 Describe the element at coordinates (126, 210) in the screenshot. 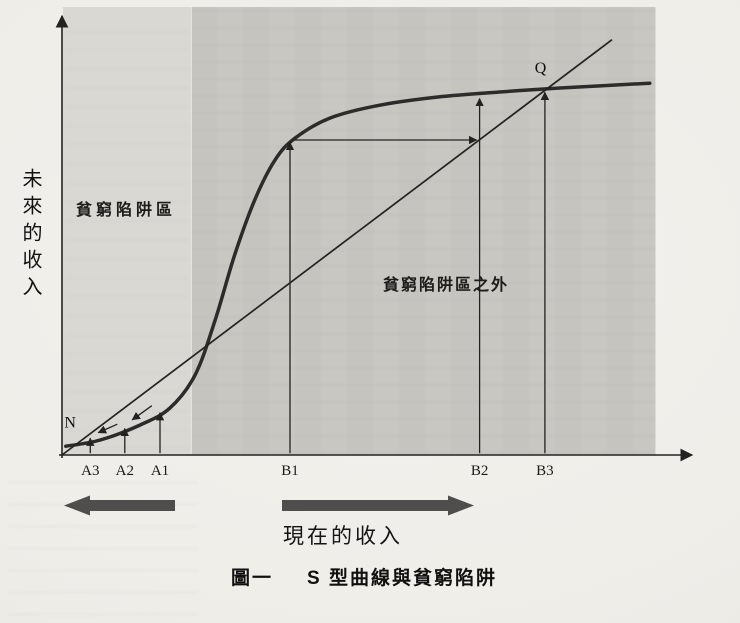

I see `poverty-trap-region-label: 貧窮陷阱區` at that location.